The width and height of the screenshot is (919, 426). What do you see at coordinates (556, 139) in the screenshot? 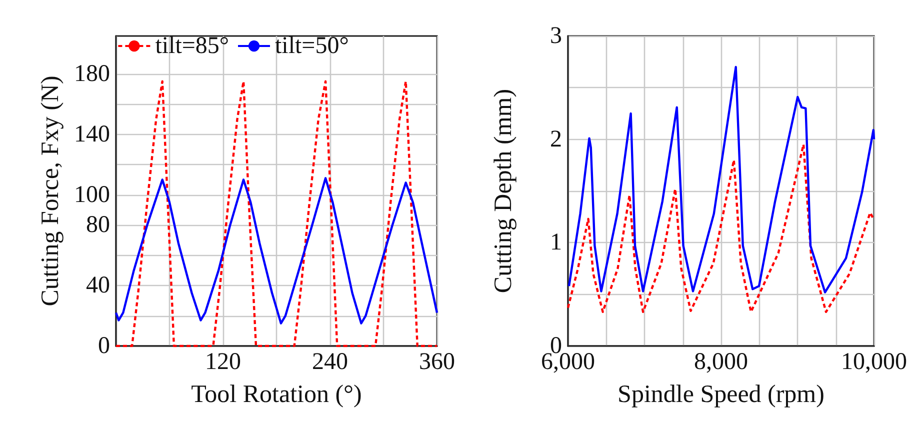
I see `y-tick-label: 2` at bounding box center [556, 139].